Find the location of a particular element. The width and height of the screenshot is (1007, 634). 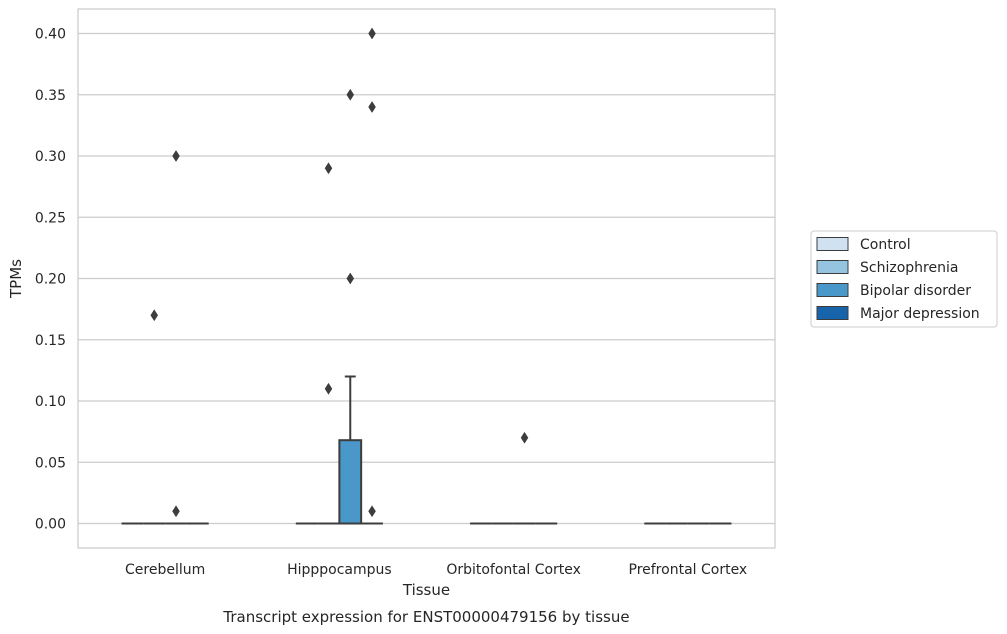

legend-frame is located at coordinates (904, 279).